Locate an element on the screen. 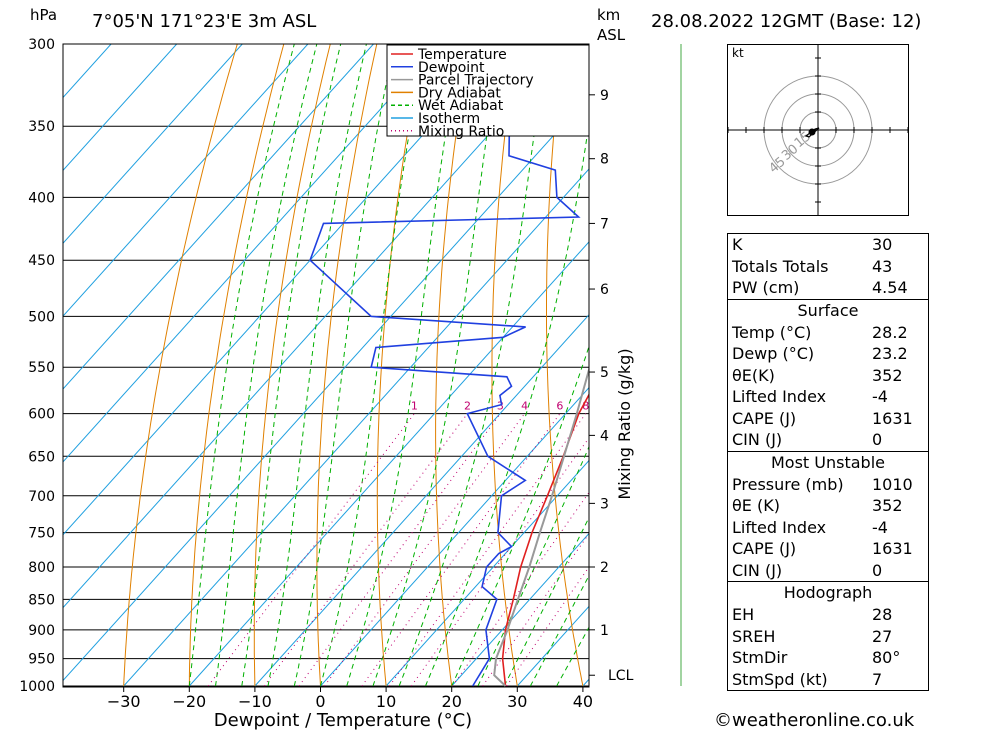  pressure-tick-label: 550 is located at coordinates (41, 368).